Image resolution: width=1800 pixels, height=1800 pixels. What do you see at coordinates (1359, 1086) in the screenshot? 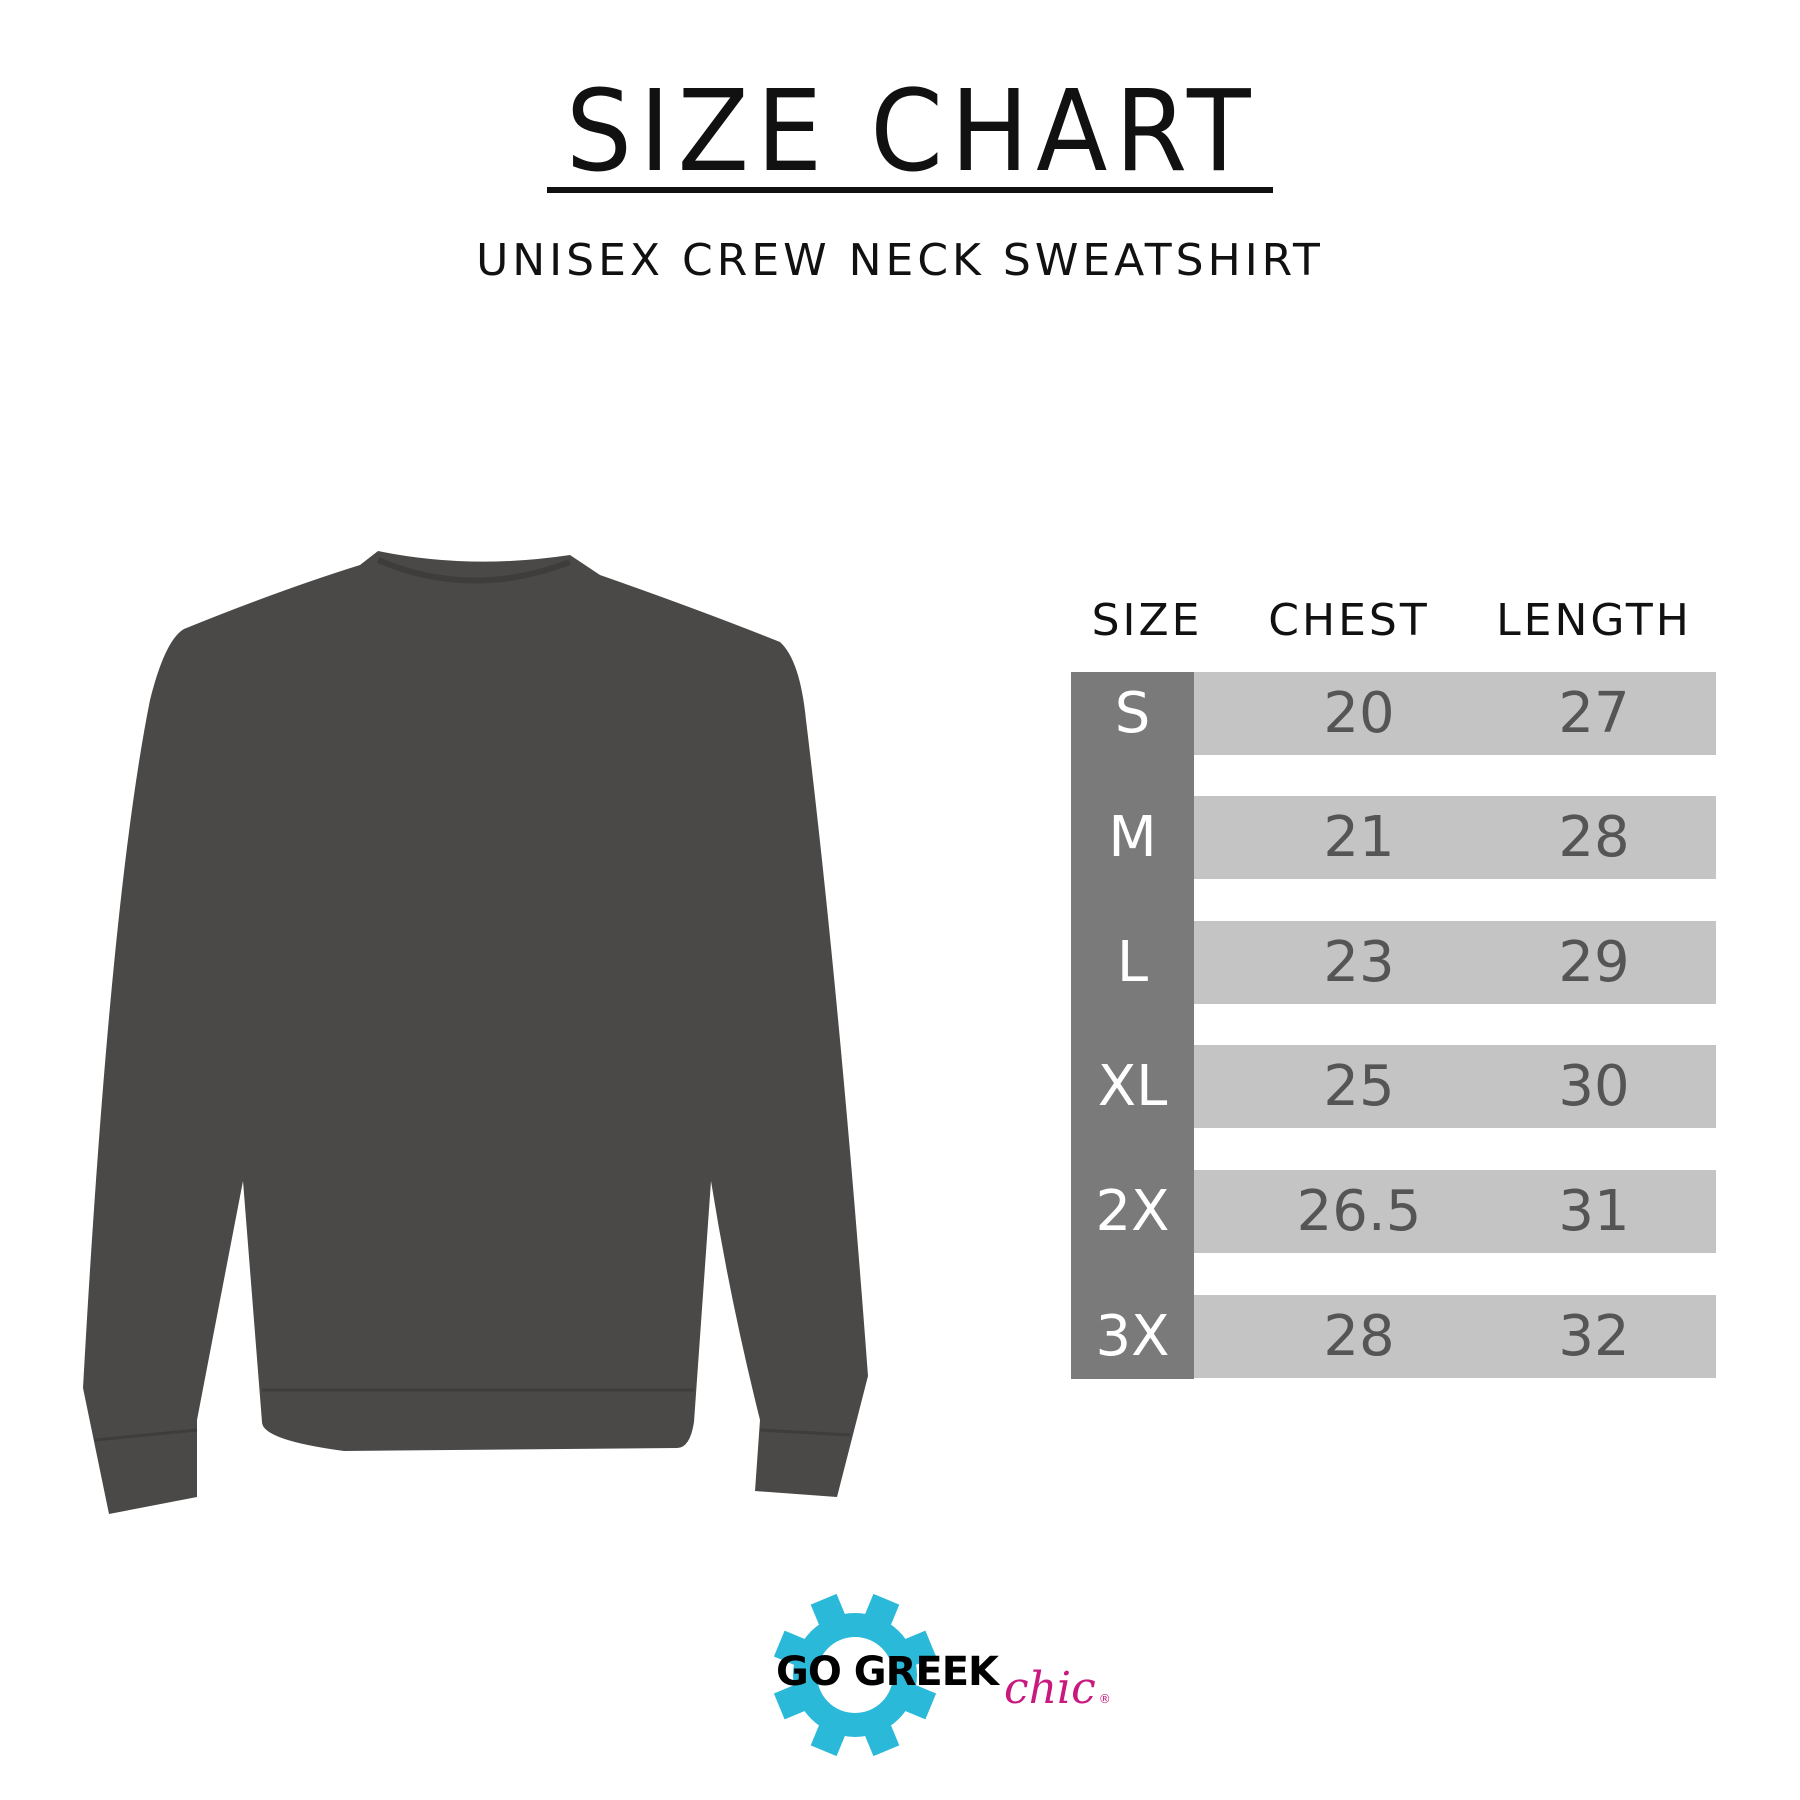
I see `chest-cell: 25` at bounding box center [1359, 1086].